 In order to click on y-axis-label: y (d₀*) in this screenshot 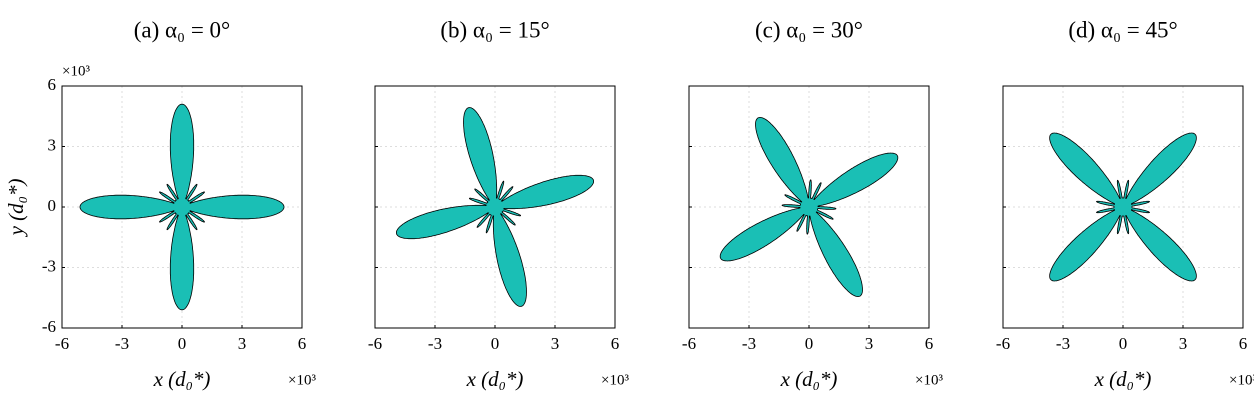, I will do `click(16, 208)`.